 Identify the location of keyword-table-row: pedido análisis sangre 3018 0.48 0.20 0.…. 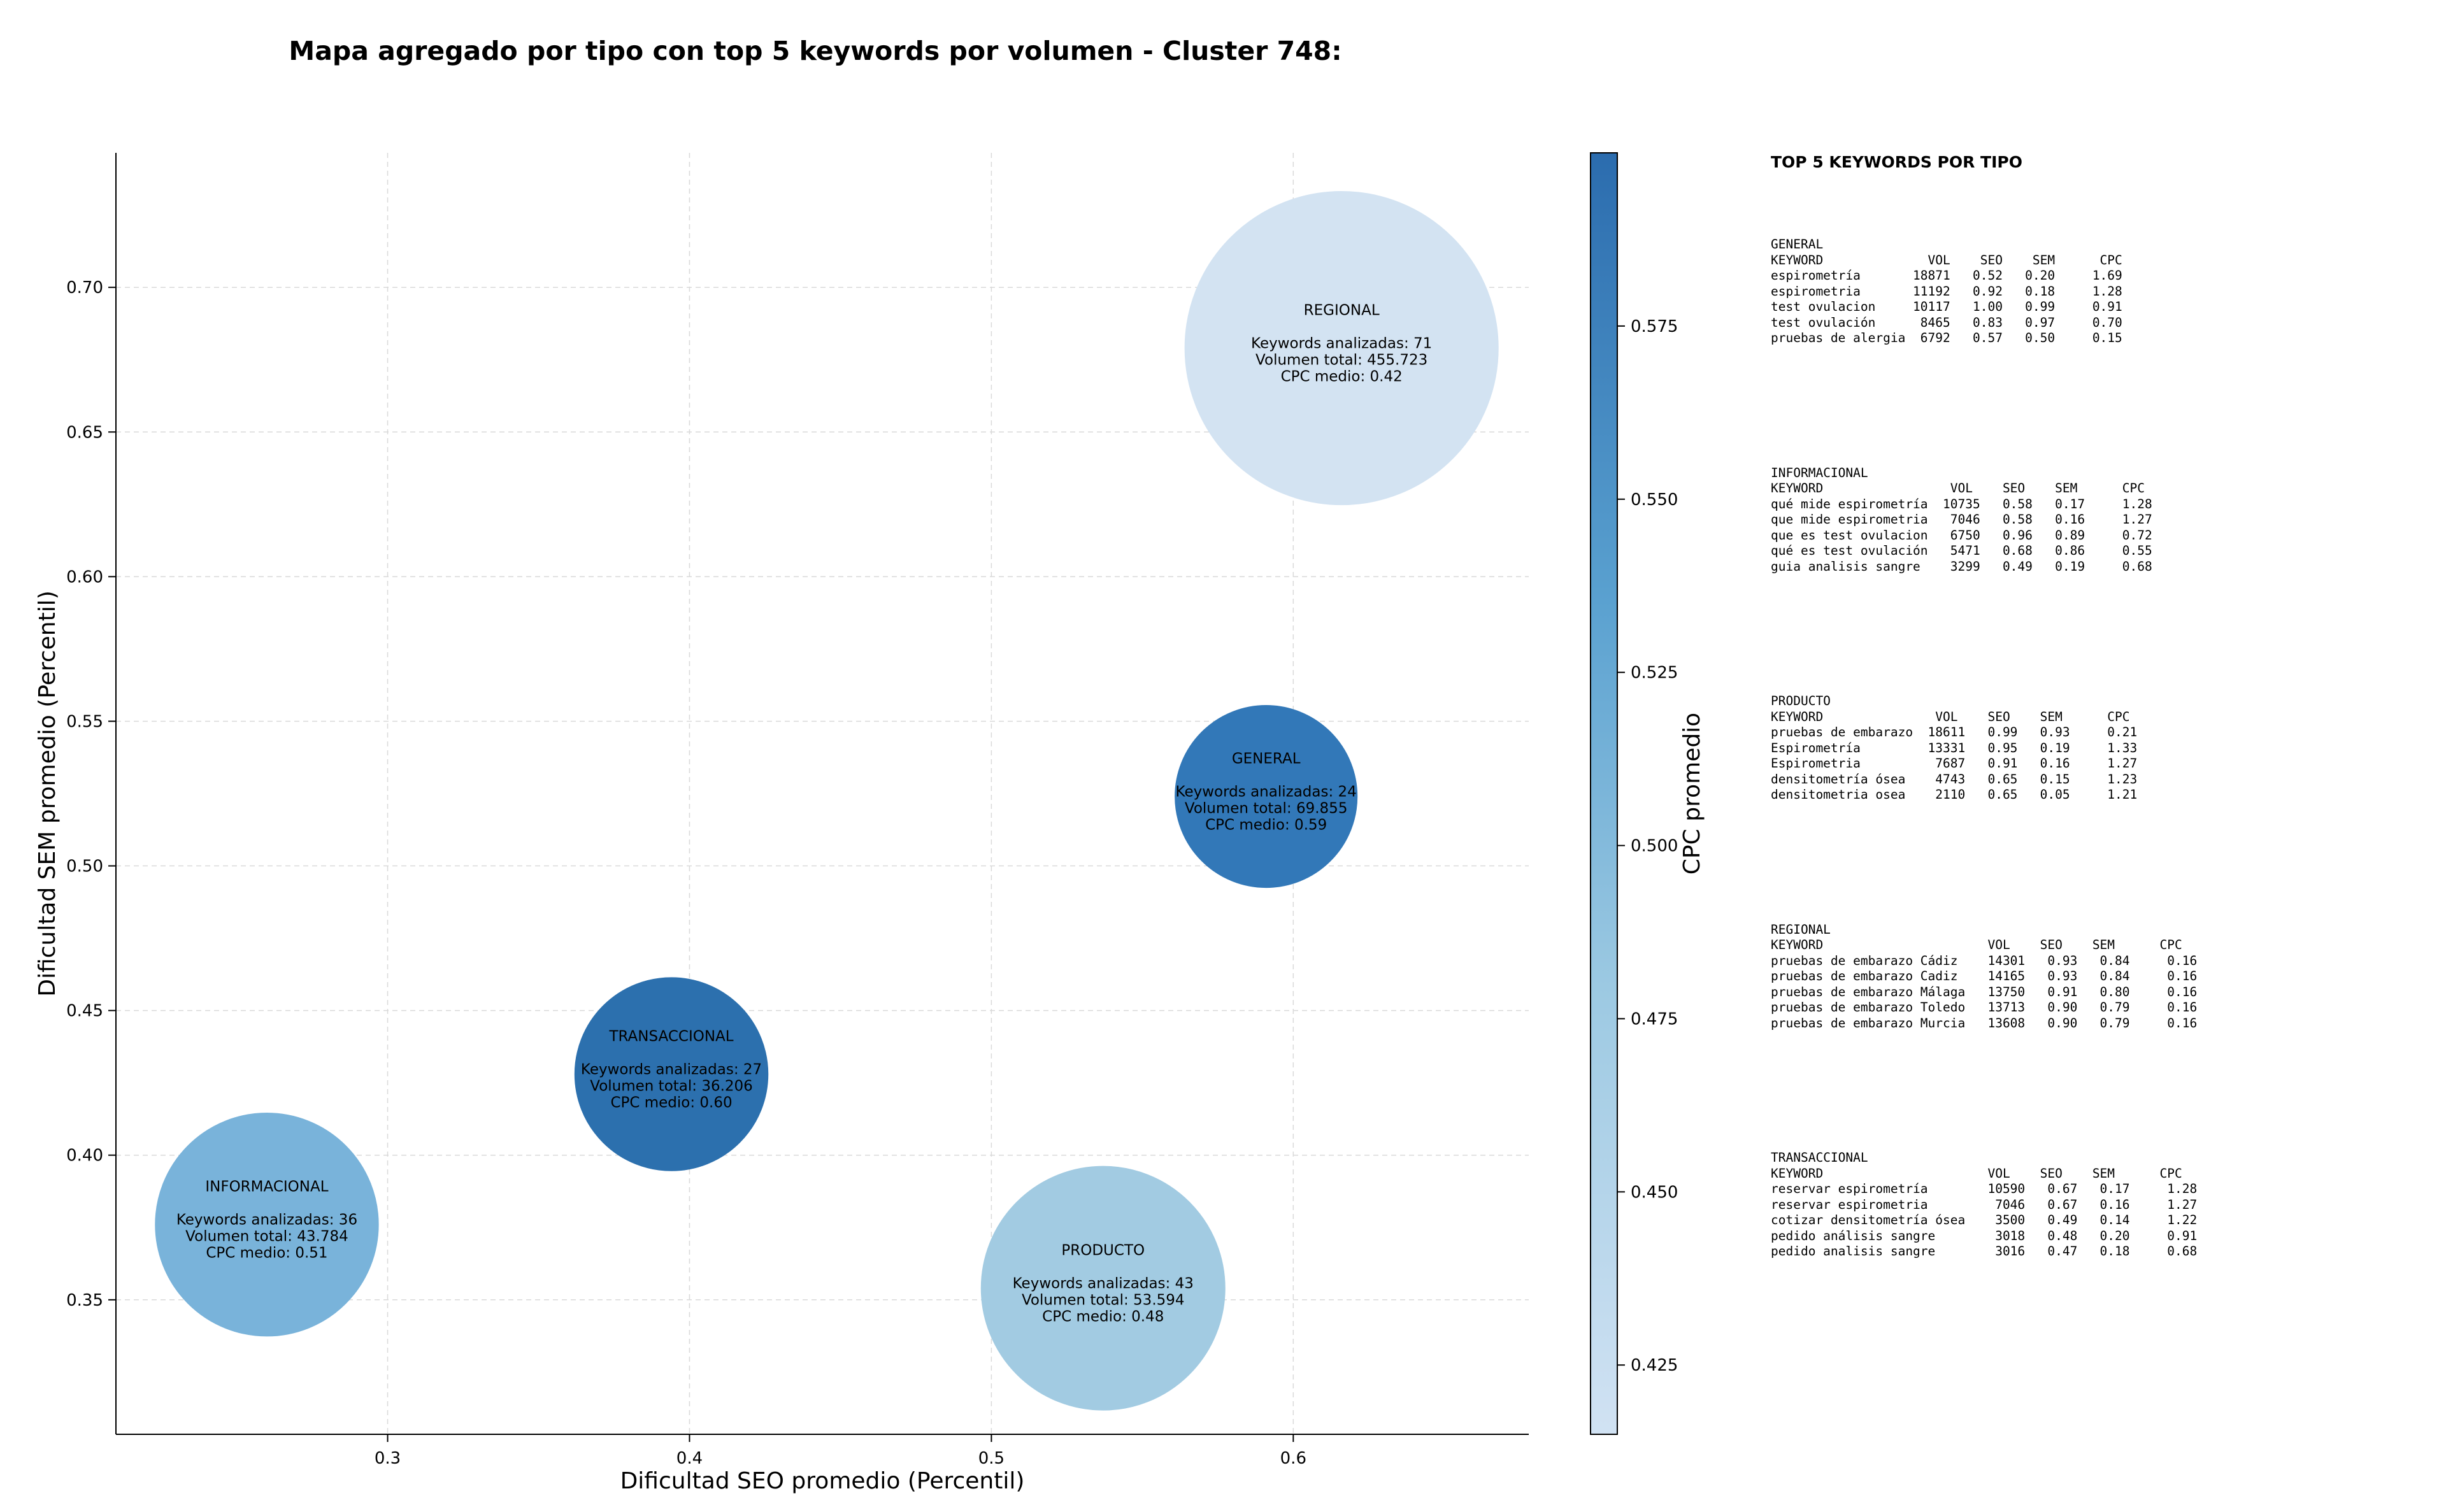
(1984, 1235).